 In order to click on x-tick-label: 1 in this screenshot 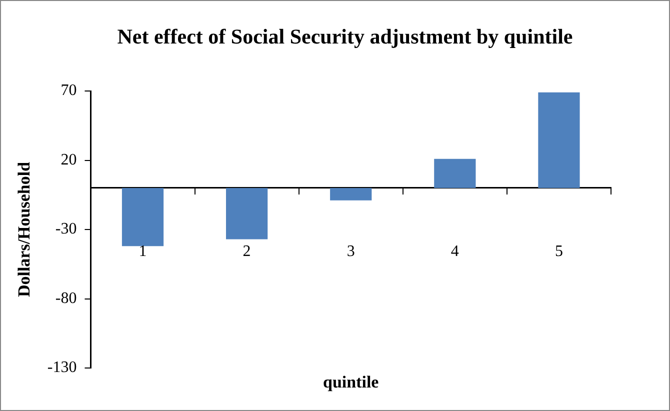, I will do `click(142, 251)`.